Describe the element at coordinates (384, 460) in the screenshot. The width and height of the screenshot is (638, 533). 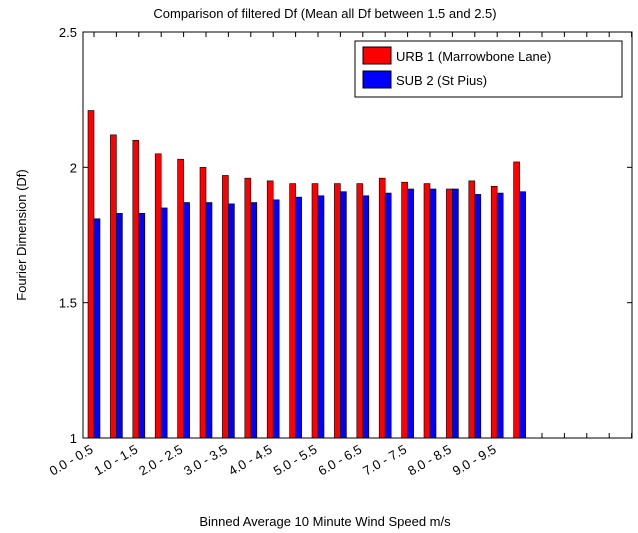
I see `x-tick-label: 7.0 - 7.5` at that location.